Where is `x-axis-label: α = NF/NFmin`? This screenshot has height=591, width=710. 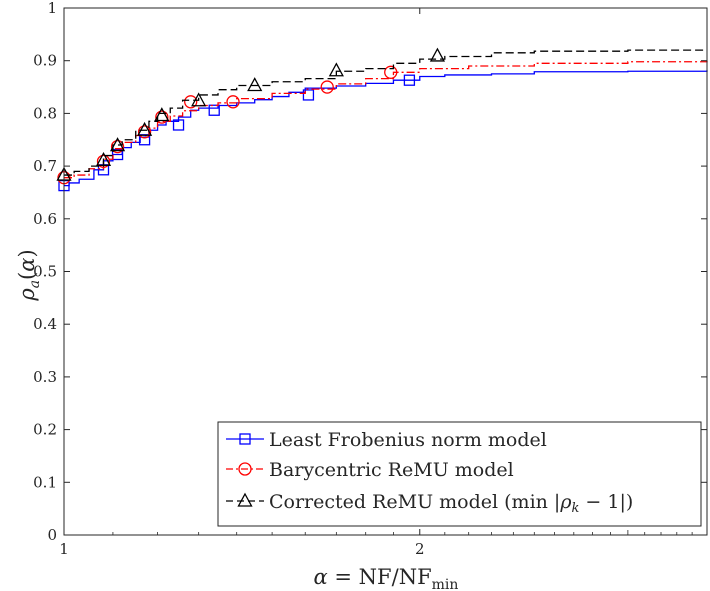 x-axis-label: α = NF/NFmin is located at coordinates (386, 578).